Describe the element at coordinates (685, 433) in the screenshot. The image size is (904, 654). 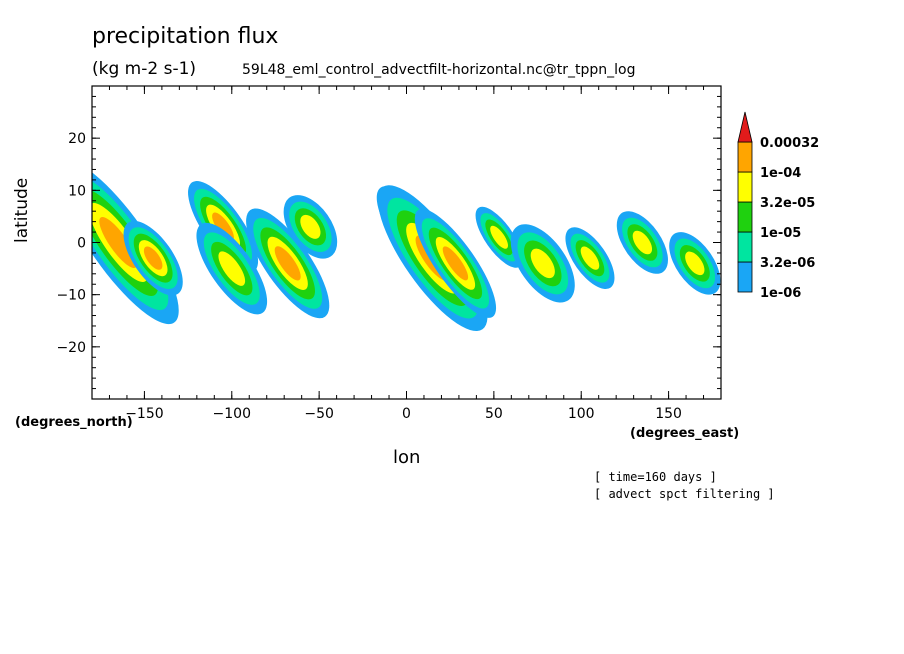
I see `x-unit-label: (degrees_east)` at that location.